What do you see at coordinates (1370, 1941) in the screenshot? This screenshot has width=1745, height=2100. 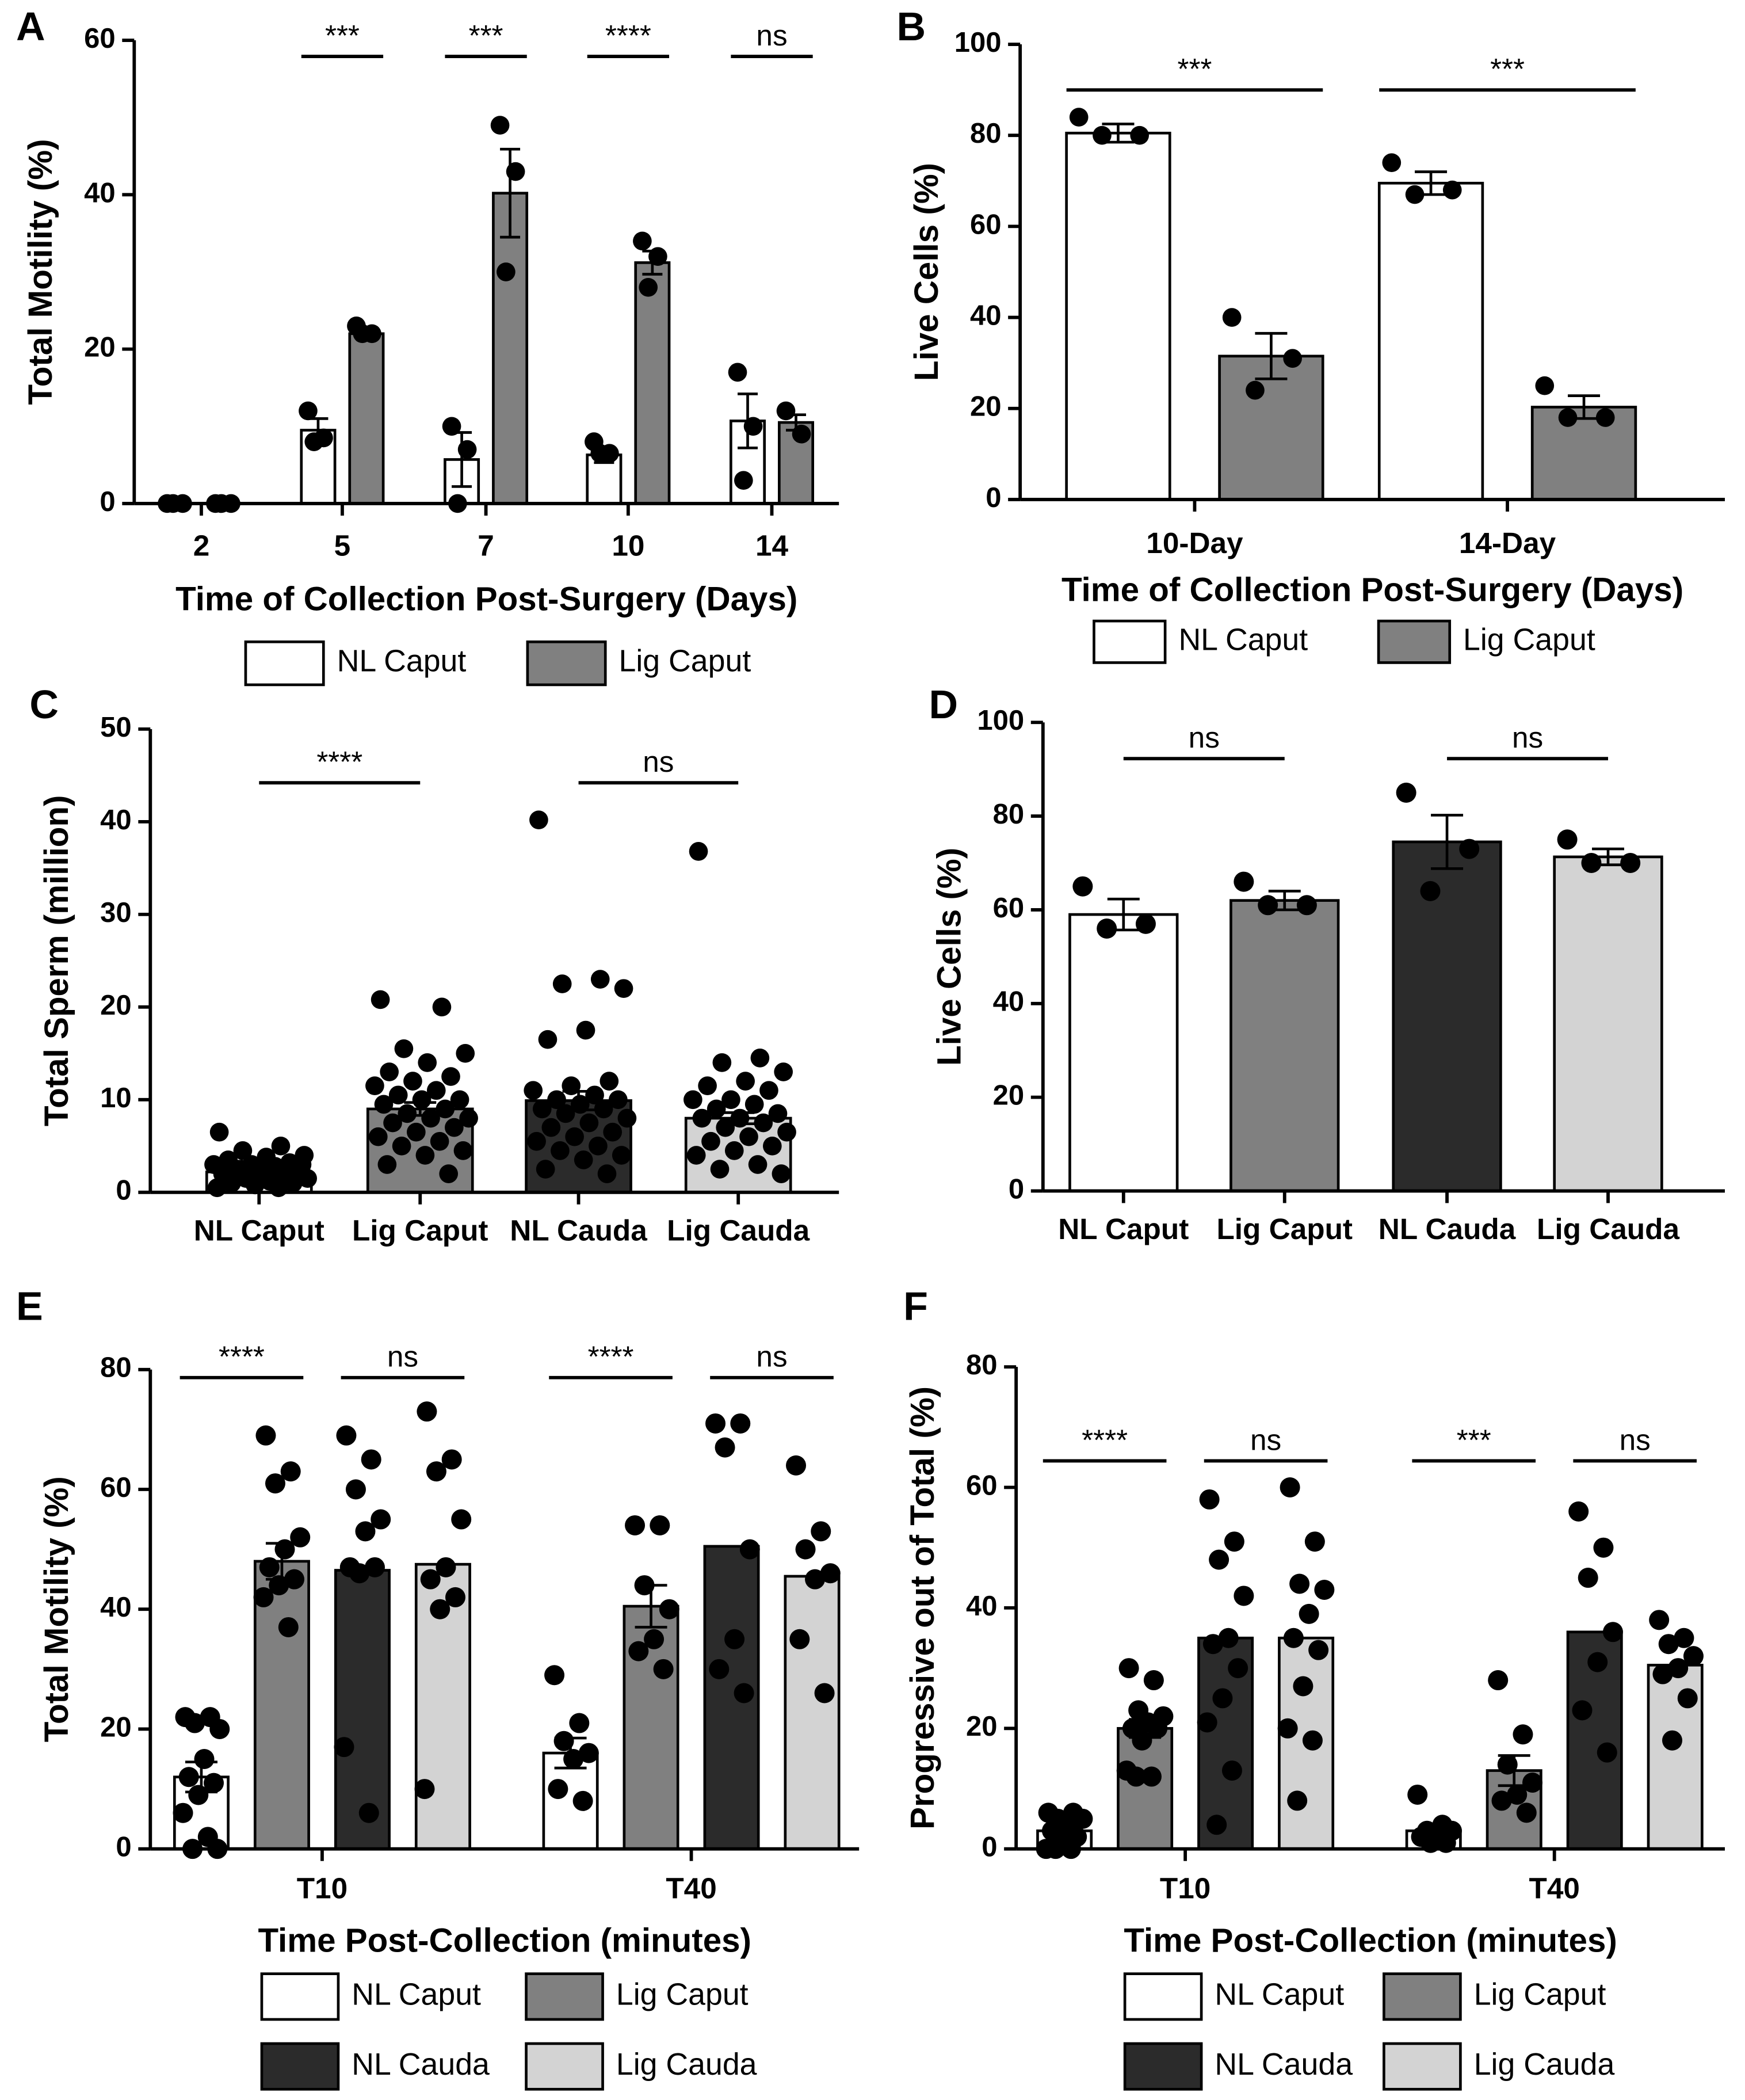 I see `x-axis-label: Time Post-Collection (minutes)` at bounding box center [1370, 1941].